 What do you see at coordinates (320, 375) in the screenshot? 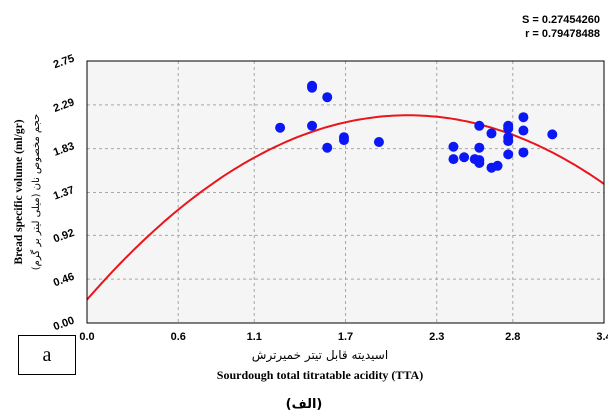
I see `x-axis-label-en: Sourdough total titratable acidity (TTA)` at bounding box center [320, 375].